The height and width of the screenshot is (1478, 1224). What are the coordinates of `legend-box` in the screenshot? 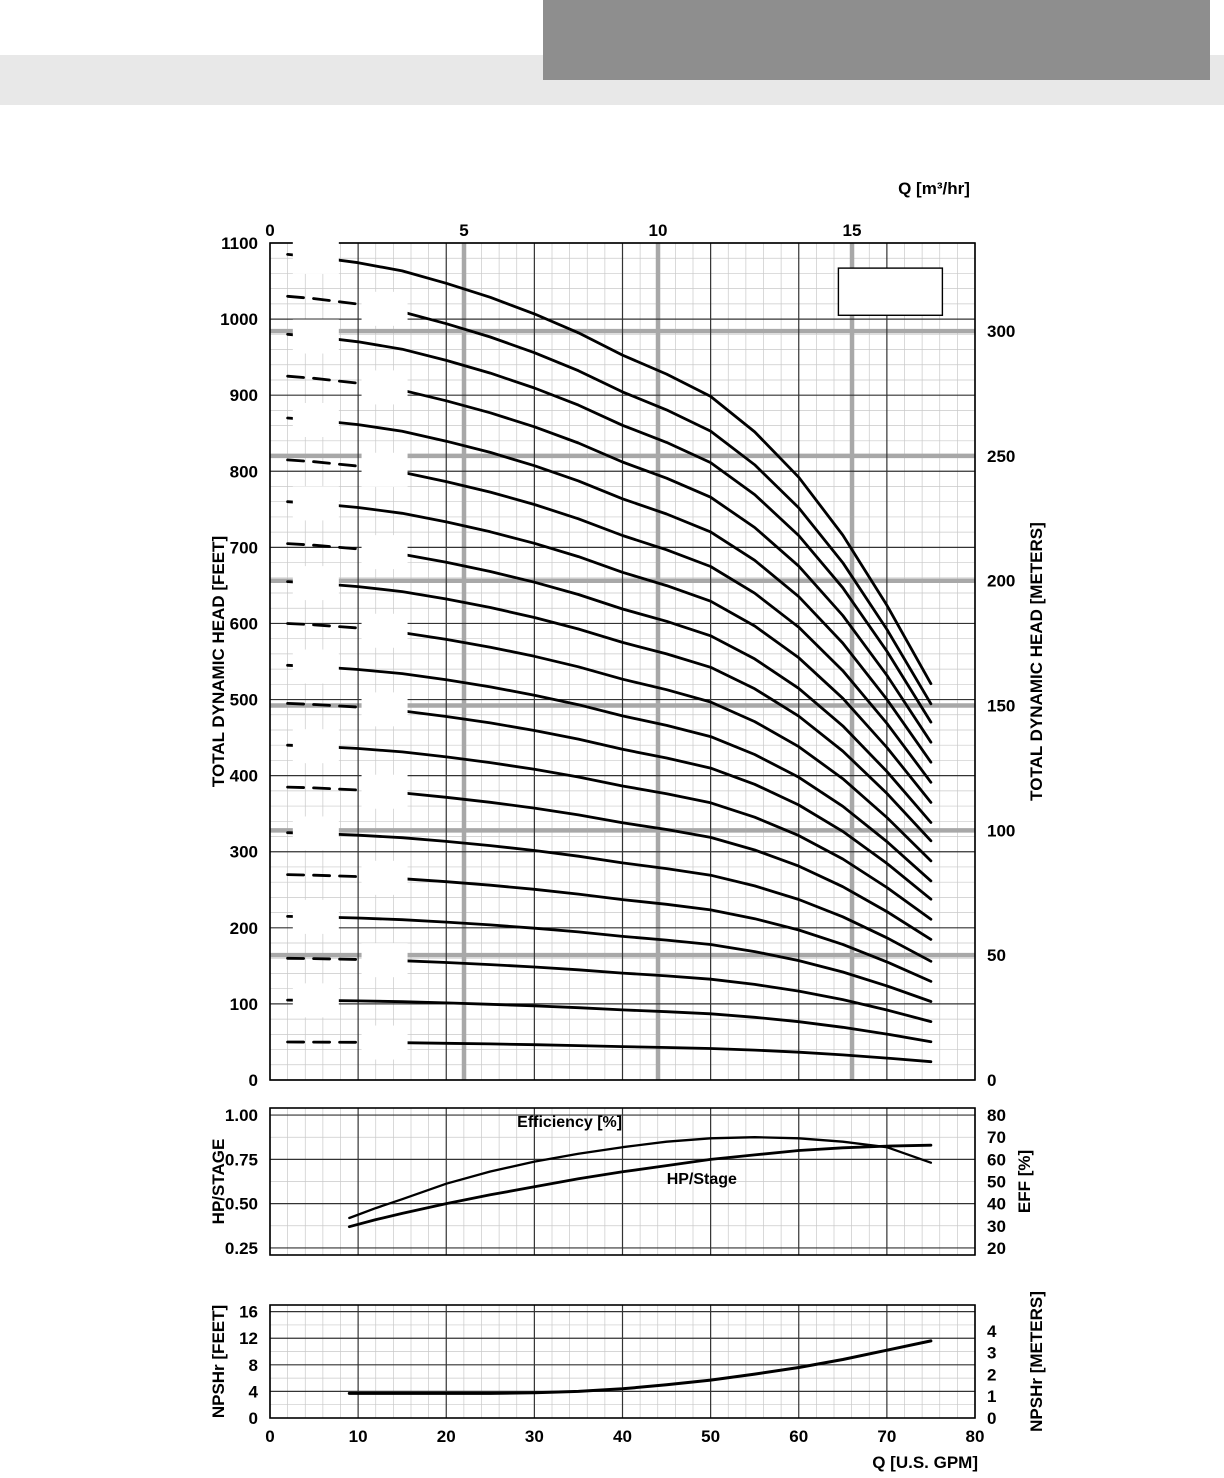 It's located at (890, 291).